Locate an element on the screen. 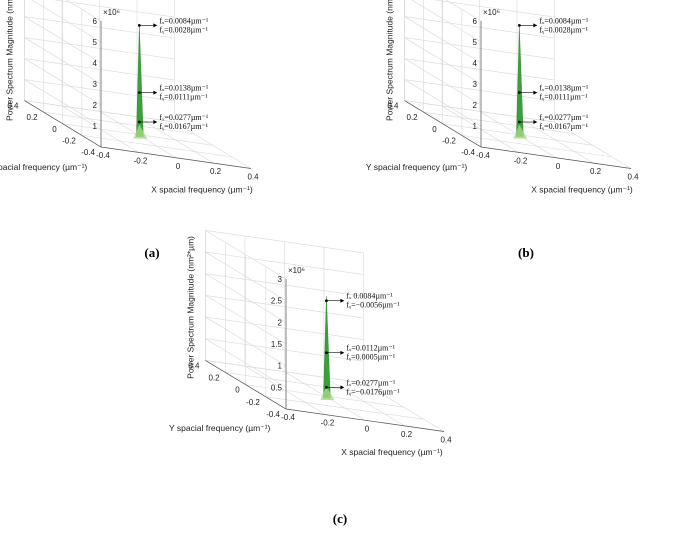 The height and width of the screenshot is (534, 685). annotation-fx: fₓ 0.0084µm⁻¹ is located at coordinates (369, 296).